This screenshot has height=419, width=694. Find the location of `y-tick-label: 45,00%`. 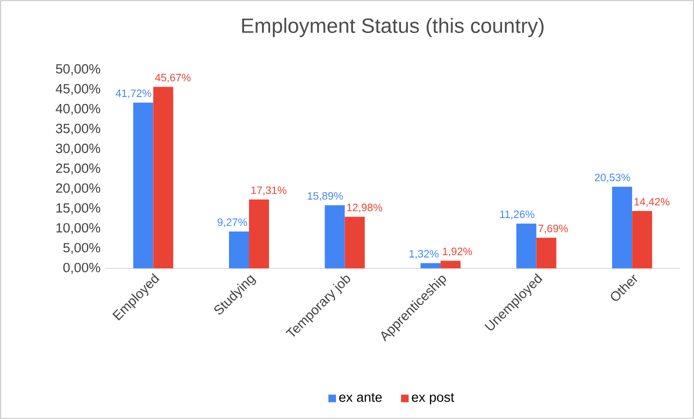

y-tick-label: 45,00% is located at coordinates (78, 90).